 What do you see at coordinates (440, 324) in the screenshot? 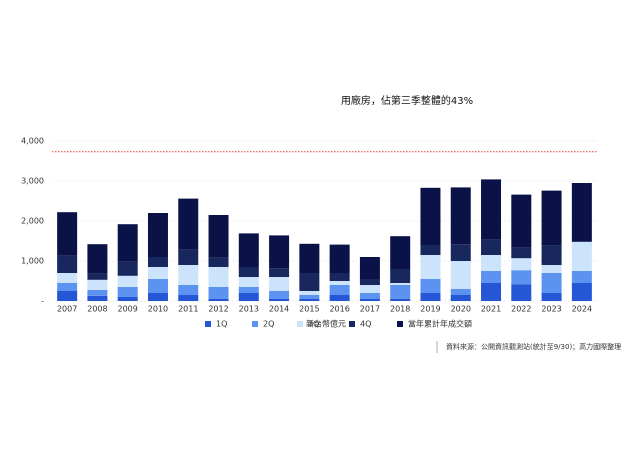
I see `legend-label: 當年累計年成交額` at bounding box center [440, 324].